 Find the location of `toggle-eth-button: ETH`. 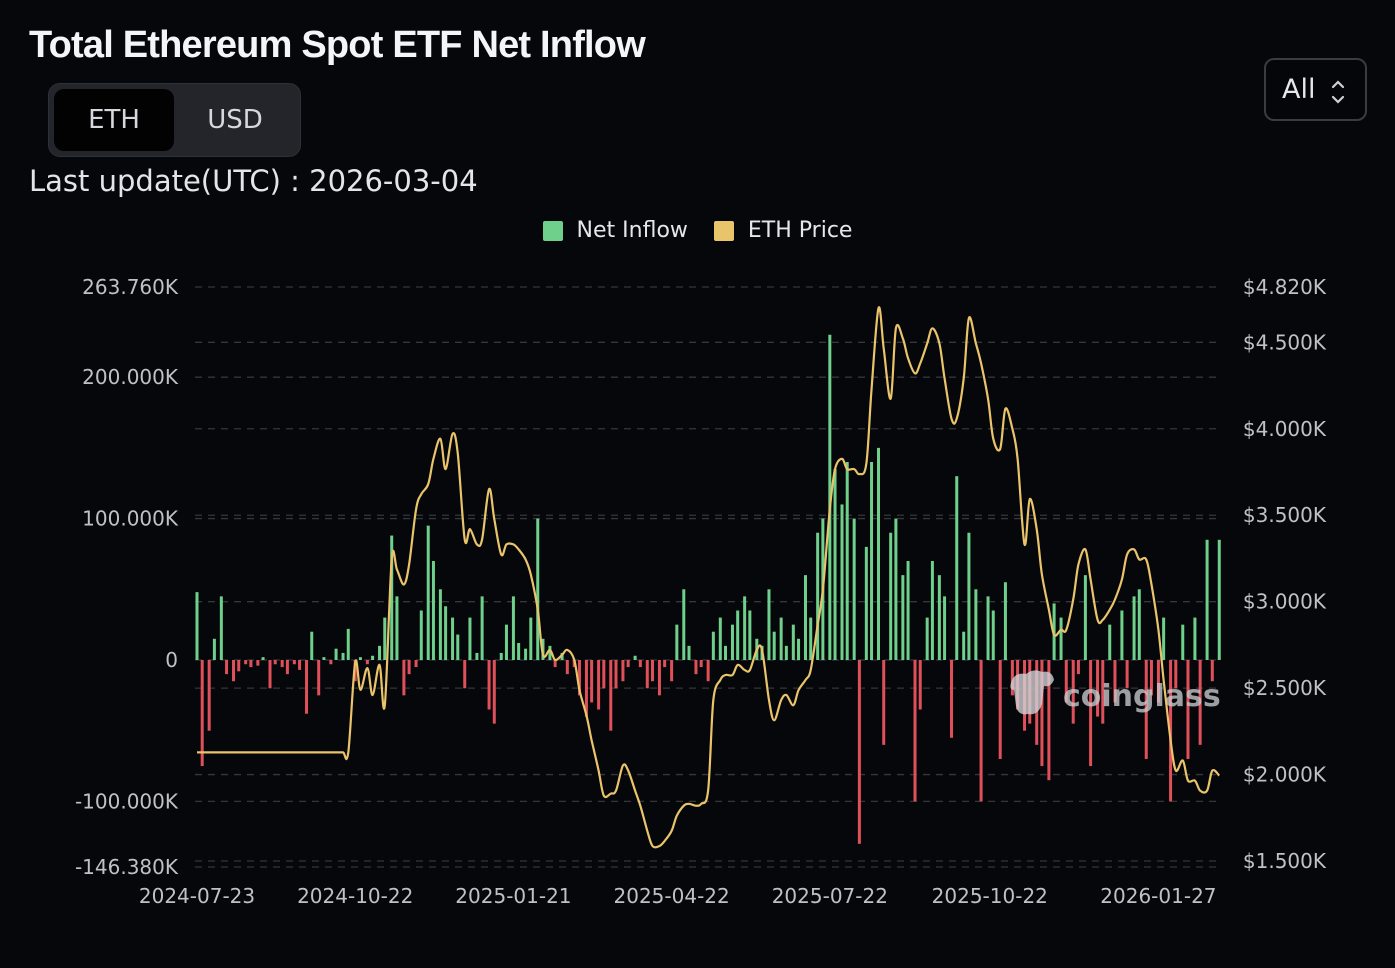

toggle-eth-button: ETH is located at coordinates (114, 120).